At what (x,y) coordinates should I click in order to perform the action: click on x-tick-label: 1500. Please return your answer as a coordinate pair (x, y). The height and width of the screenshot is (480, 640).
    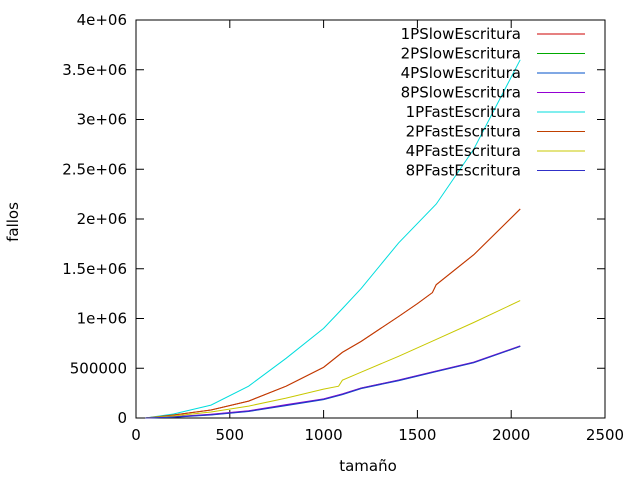
    Looking at the image, I should click on (417, 435).